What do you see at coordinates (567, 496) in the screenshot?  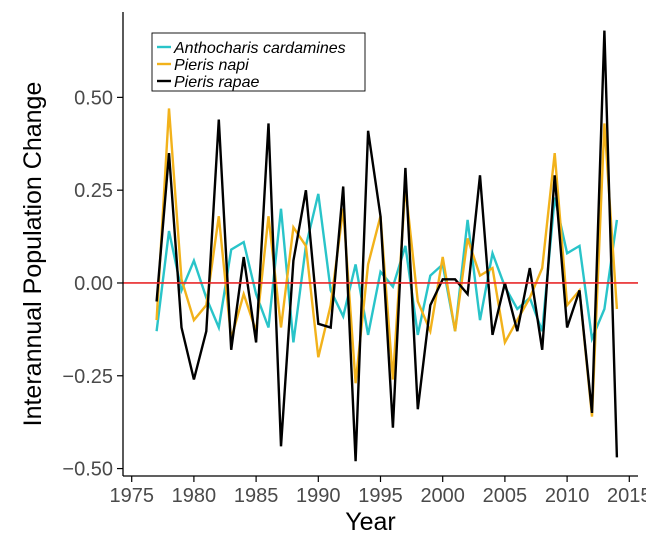 I see `x-tick-label: 2010` at bounding box center [567, 496].